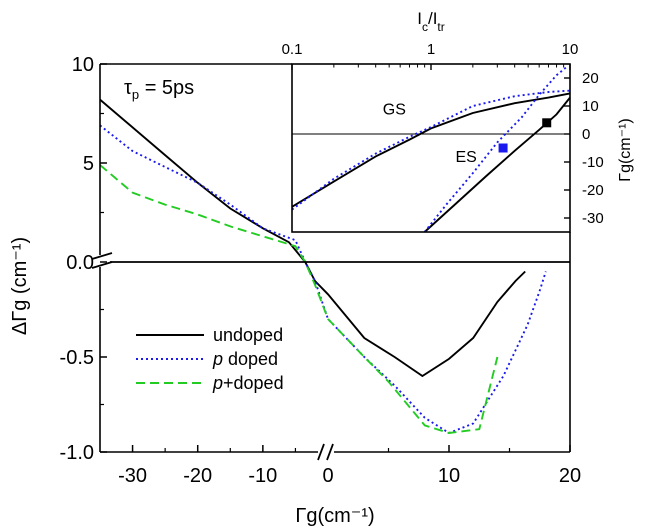 Image resolution: width=649 pixels, height=529 pixels. What do you see at coordinates (570, 49) in the screenshot?
I see `inset-x-tick-label-2: 10` at bounding box center [570, 49].